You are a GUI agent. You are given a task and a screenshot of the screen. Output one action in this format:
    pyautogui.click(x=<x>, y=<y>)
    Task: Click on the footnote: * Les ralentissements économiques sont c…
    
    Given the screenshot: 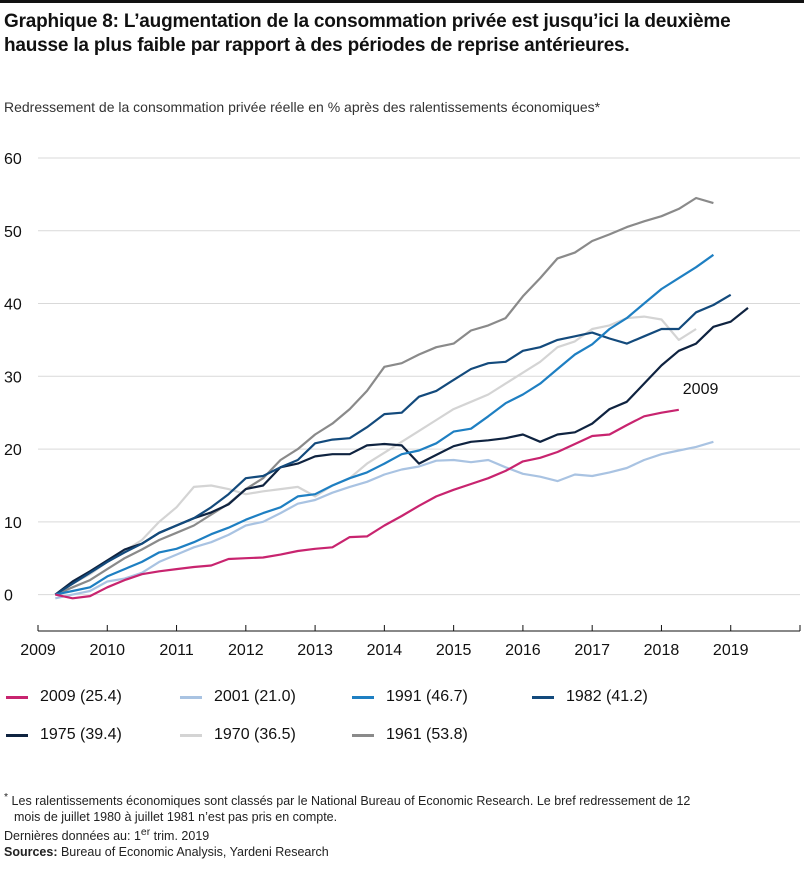 What is the action you would take?
    pyautogui.click(x=402, y=825)
    